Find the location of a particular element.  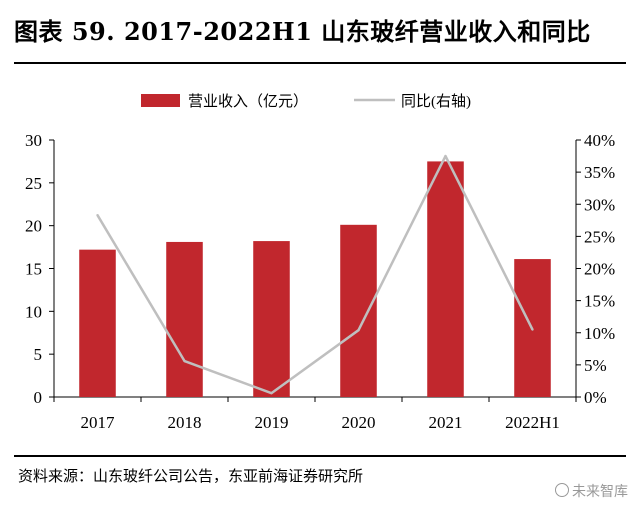

y-right-tick-label: 0% is located at coordinates (595, 397).